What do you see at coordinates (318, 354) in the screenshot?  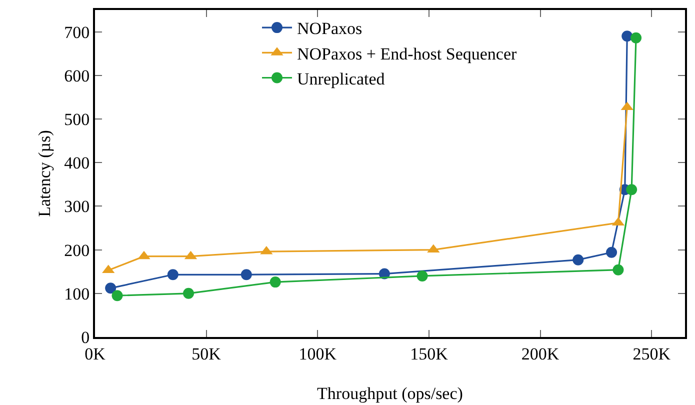 I see `x-tick-label: 100K` at bounding box center [318, 354].